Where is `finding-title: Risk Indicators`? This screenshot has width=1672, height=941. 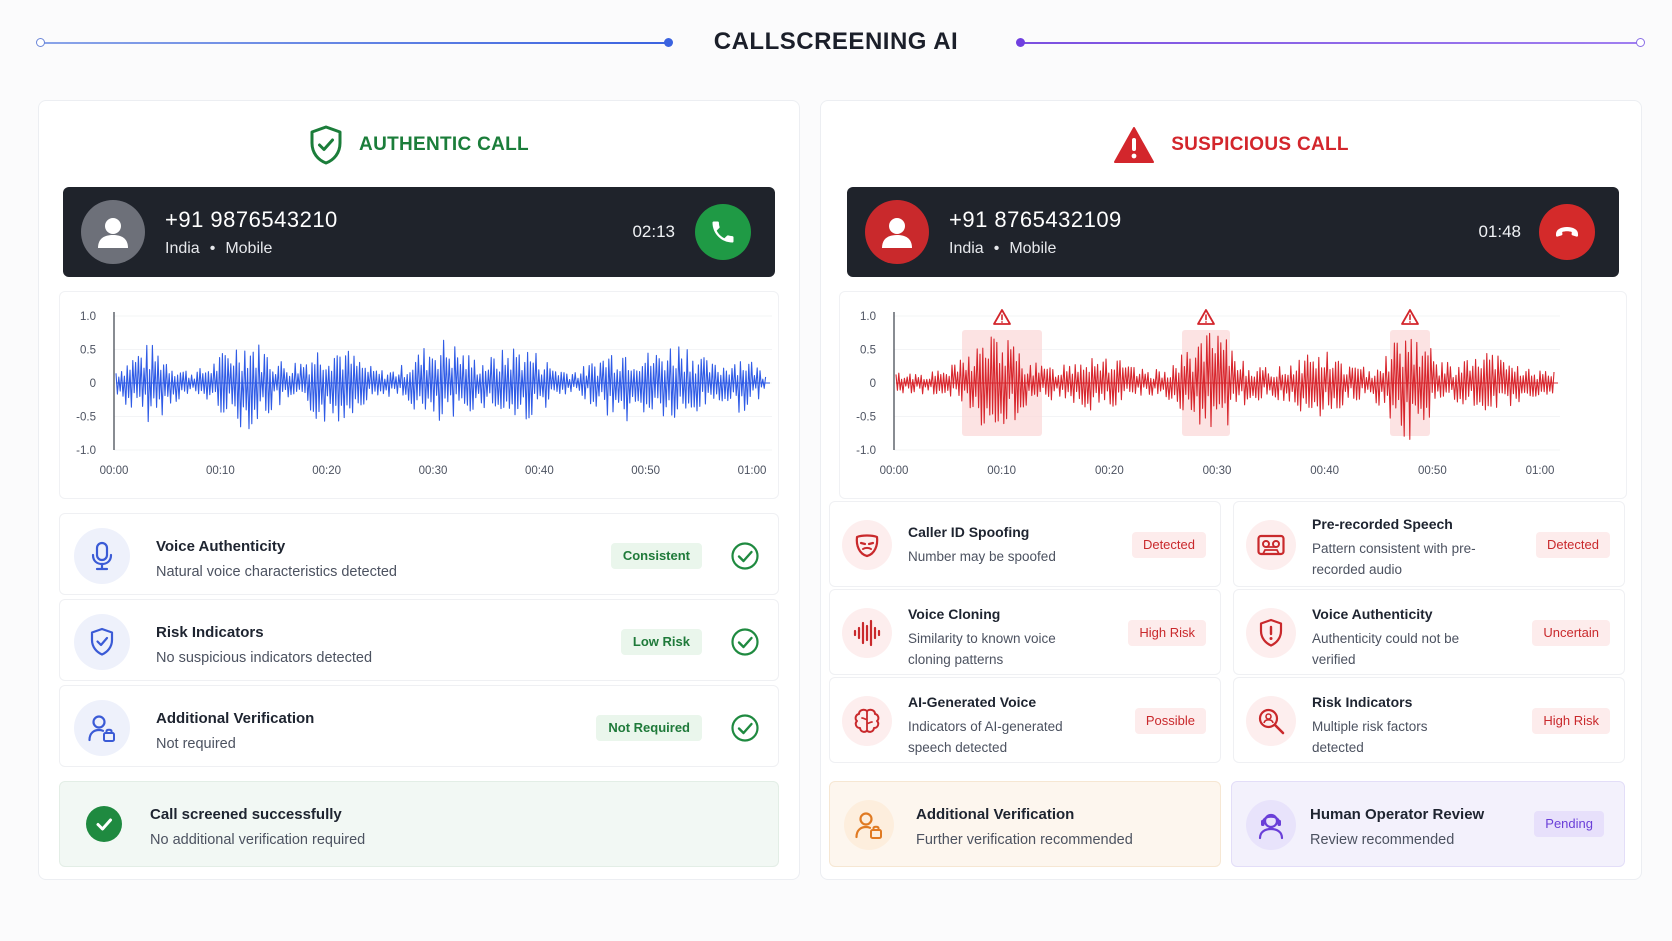
finding-title: Risk Indicators is located at coordinates (1362, 702).